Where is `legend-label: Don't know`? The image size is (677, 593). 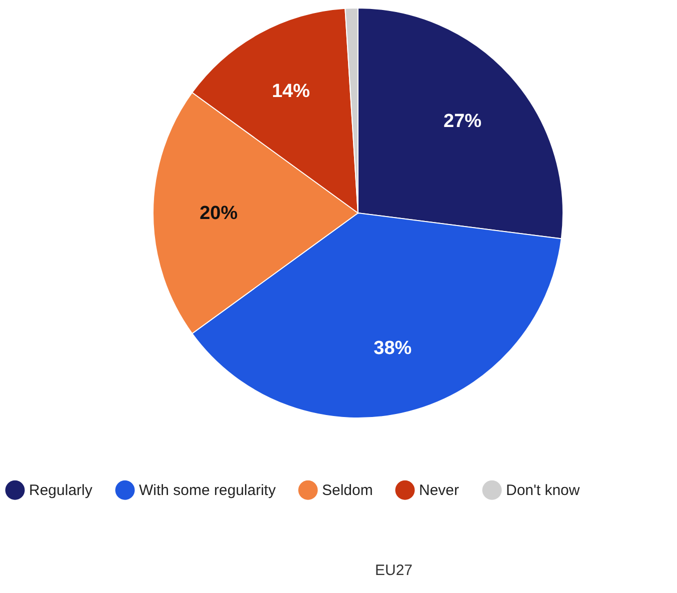 legend-label: Don't know is located at coordinates (543, 491).